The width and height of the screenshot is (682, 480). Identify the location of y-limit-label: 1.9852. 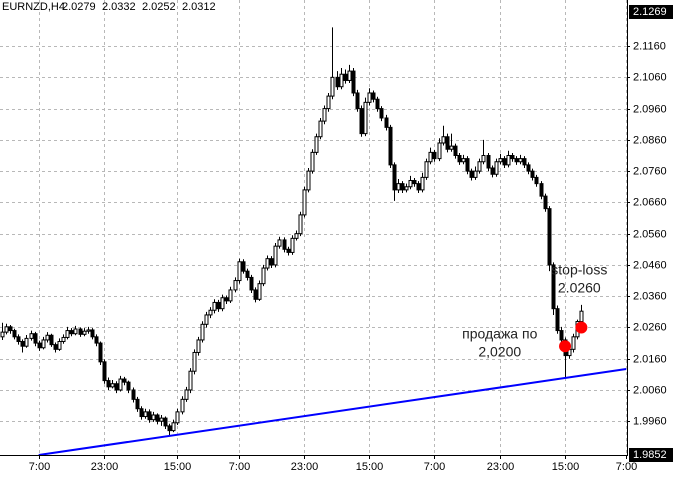
(650, 455).